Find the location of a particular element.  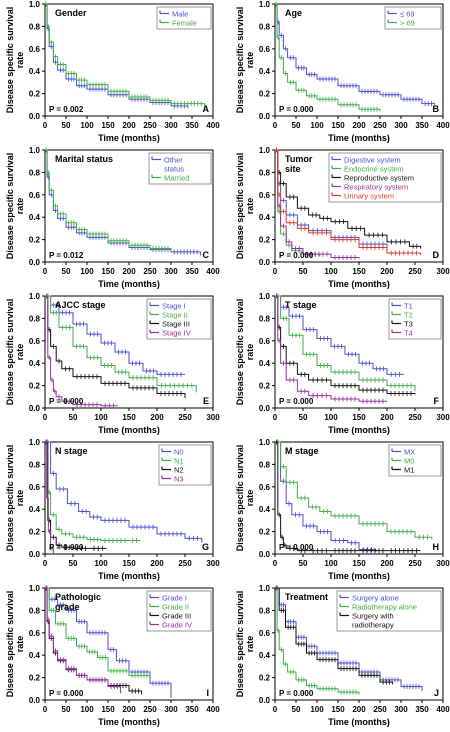

km-curve-grade-iv is located at coordinates (83, 640).